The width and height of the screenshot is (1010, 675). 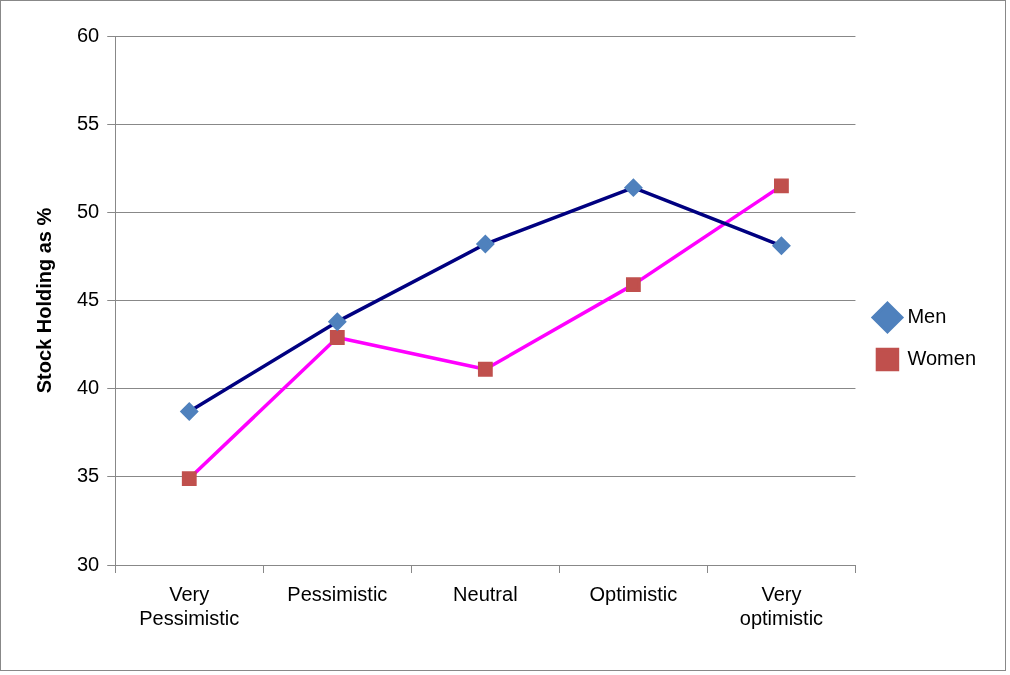 I want to click on y-axis-title: Stock Holding as %, so click(x=43, y=300).